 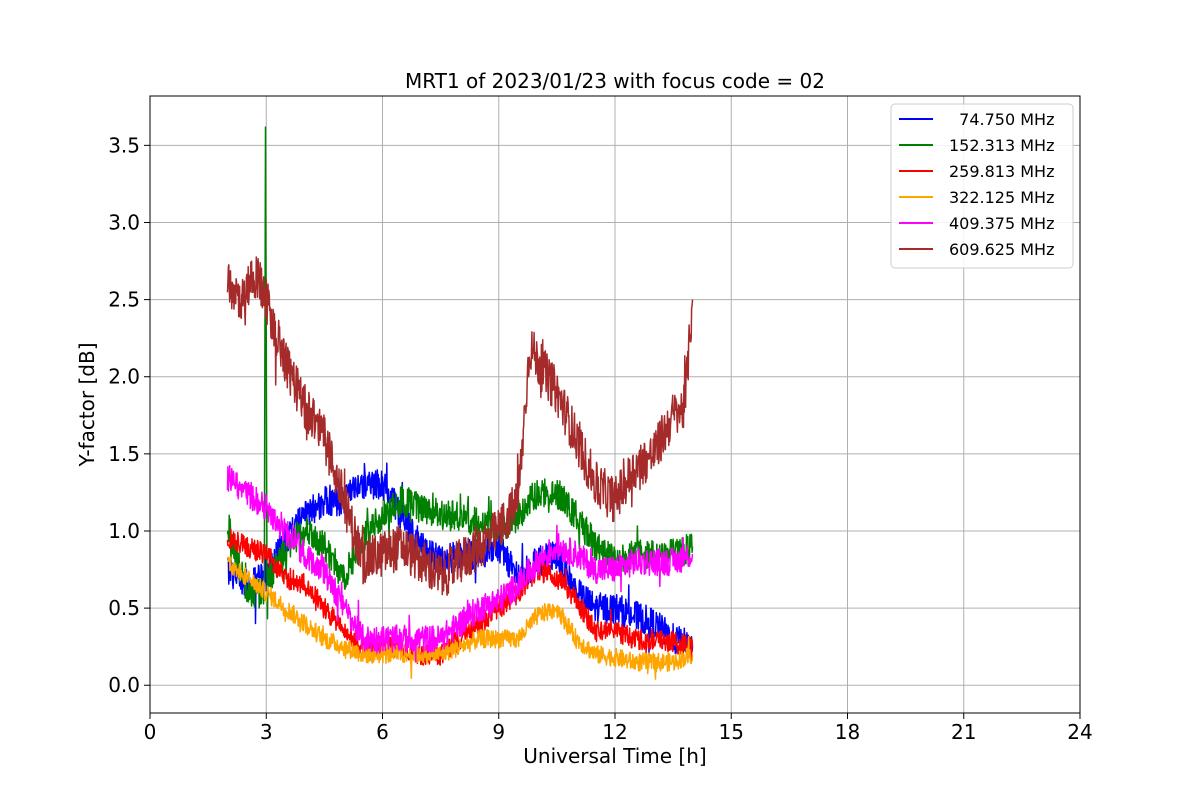 I want to click on legend-entry: 259.813 MHz, so click(x=1001, y=171).